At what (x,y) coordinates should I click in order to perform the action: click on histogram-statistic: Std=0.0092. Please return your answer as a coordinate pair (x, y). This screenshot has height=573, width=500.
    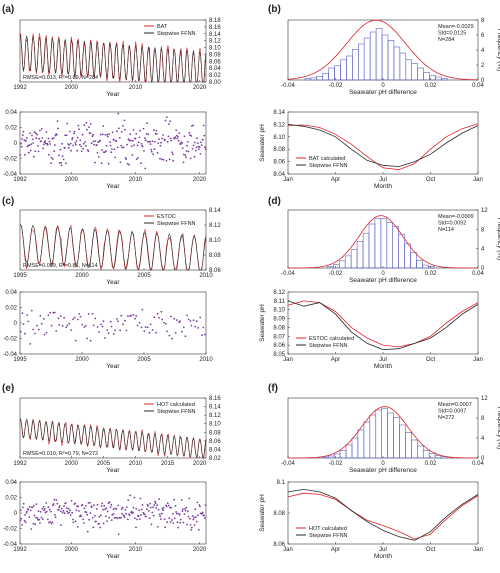
    Looking at the image, I should click on (452, 224).